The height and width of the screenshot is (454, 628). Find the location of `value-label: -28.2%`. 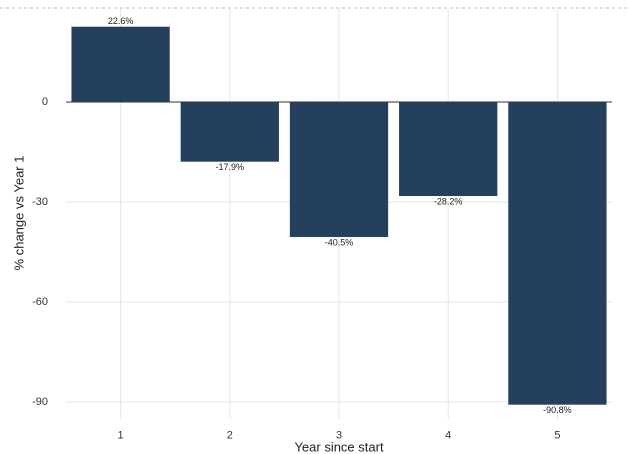

value-label: -28.2% is located at coordinates (448, 201).